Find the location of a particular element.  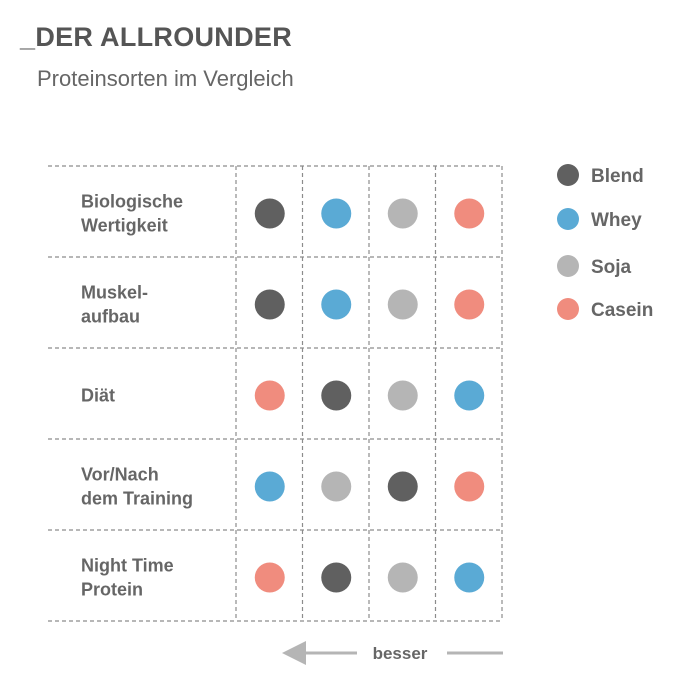

legend-label-soja: Soja is located at coordinates (611, 267).